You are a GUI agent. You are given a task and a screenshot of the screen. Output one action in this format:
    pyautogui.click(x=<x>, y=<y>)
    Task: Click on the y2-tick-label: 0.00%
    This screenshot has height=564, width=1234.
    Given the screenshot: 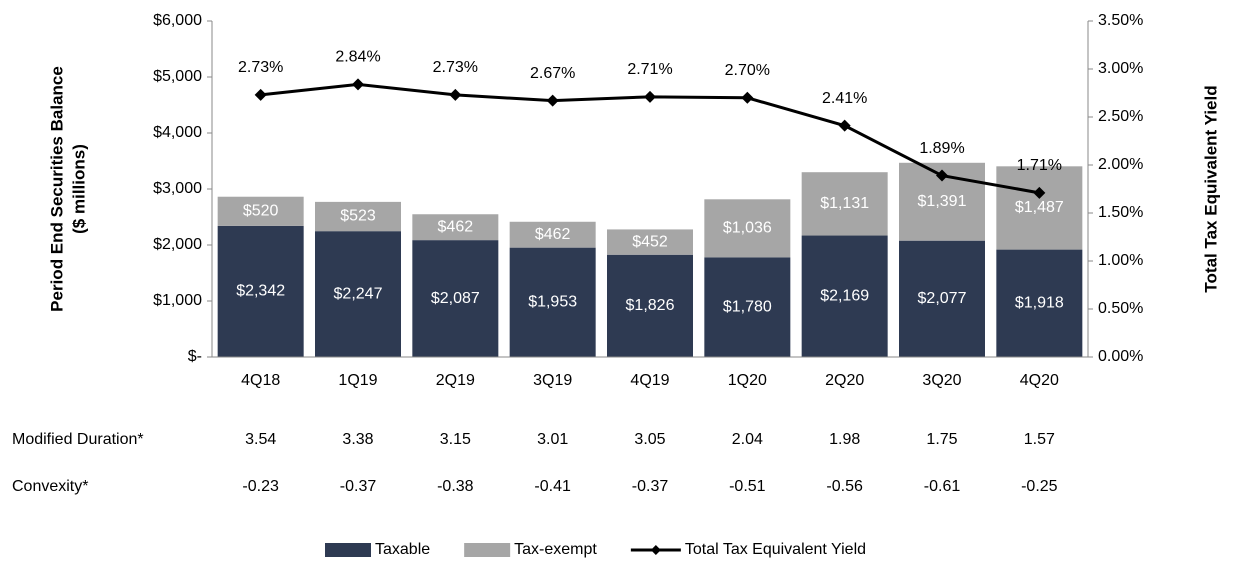 What is the action you would take?
    pyautogui.click(x=1120, y=356)
    